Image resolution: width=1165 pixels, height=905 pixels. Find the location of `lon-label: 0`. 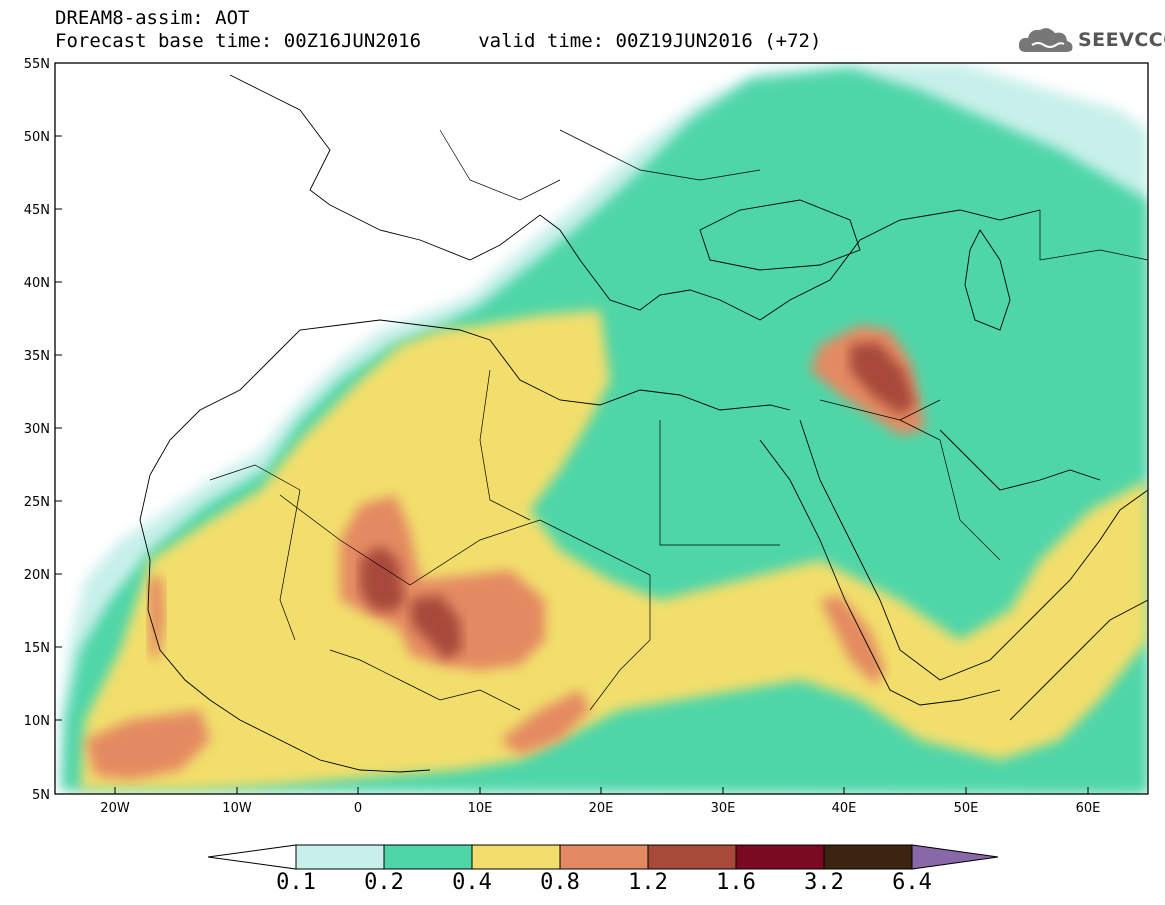

lon-label: 0 is located at coordinates (358, 808).